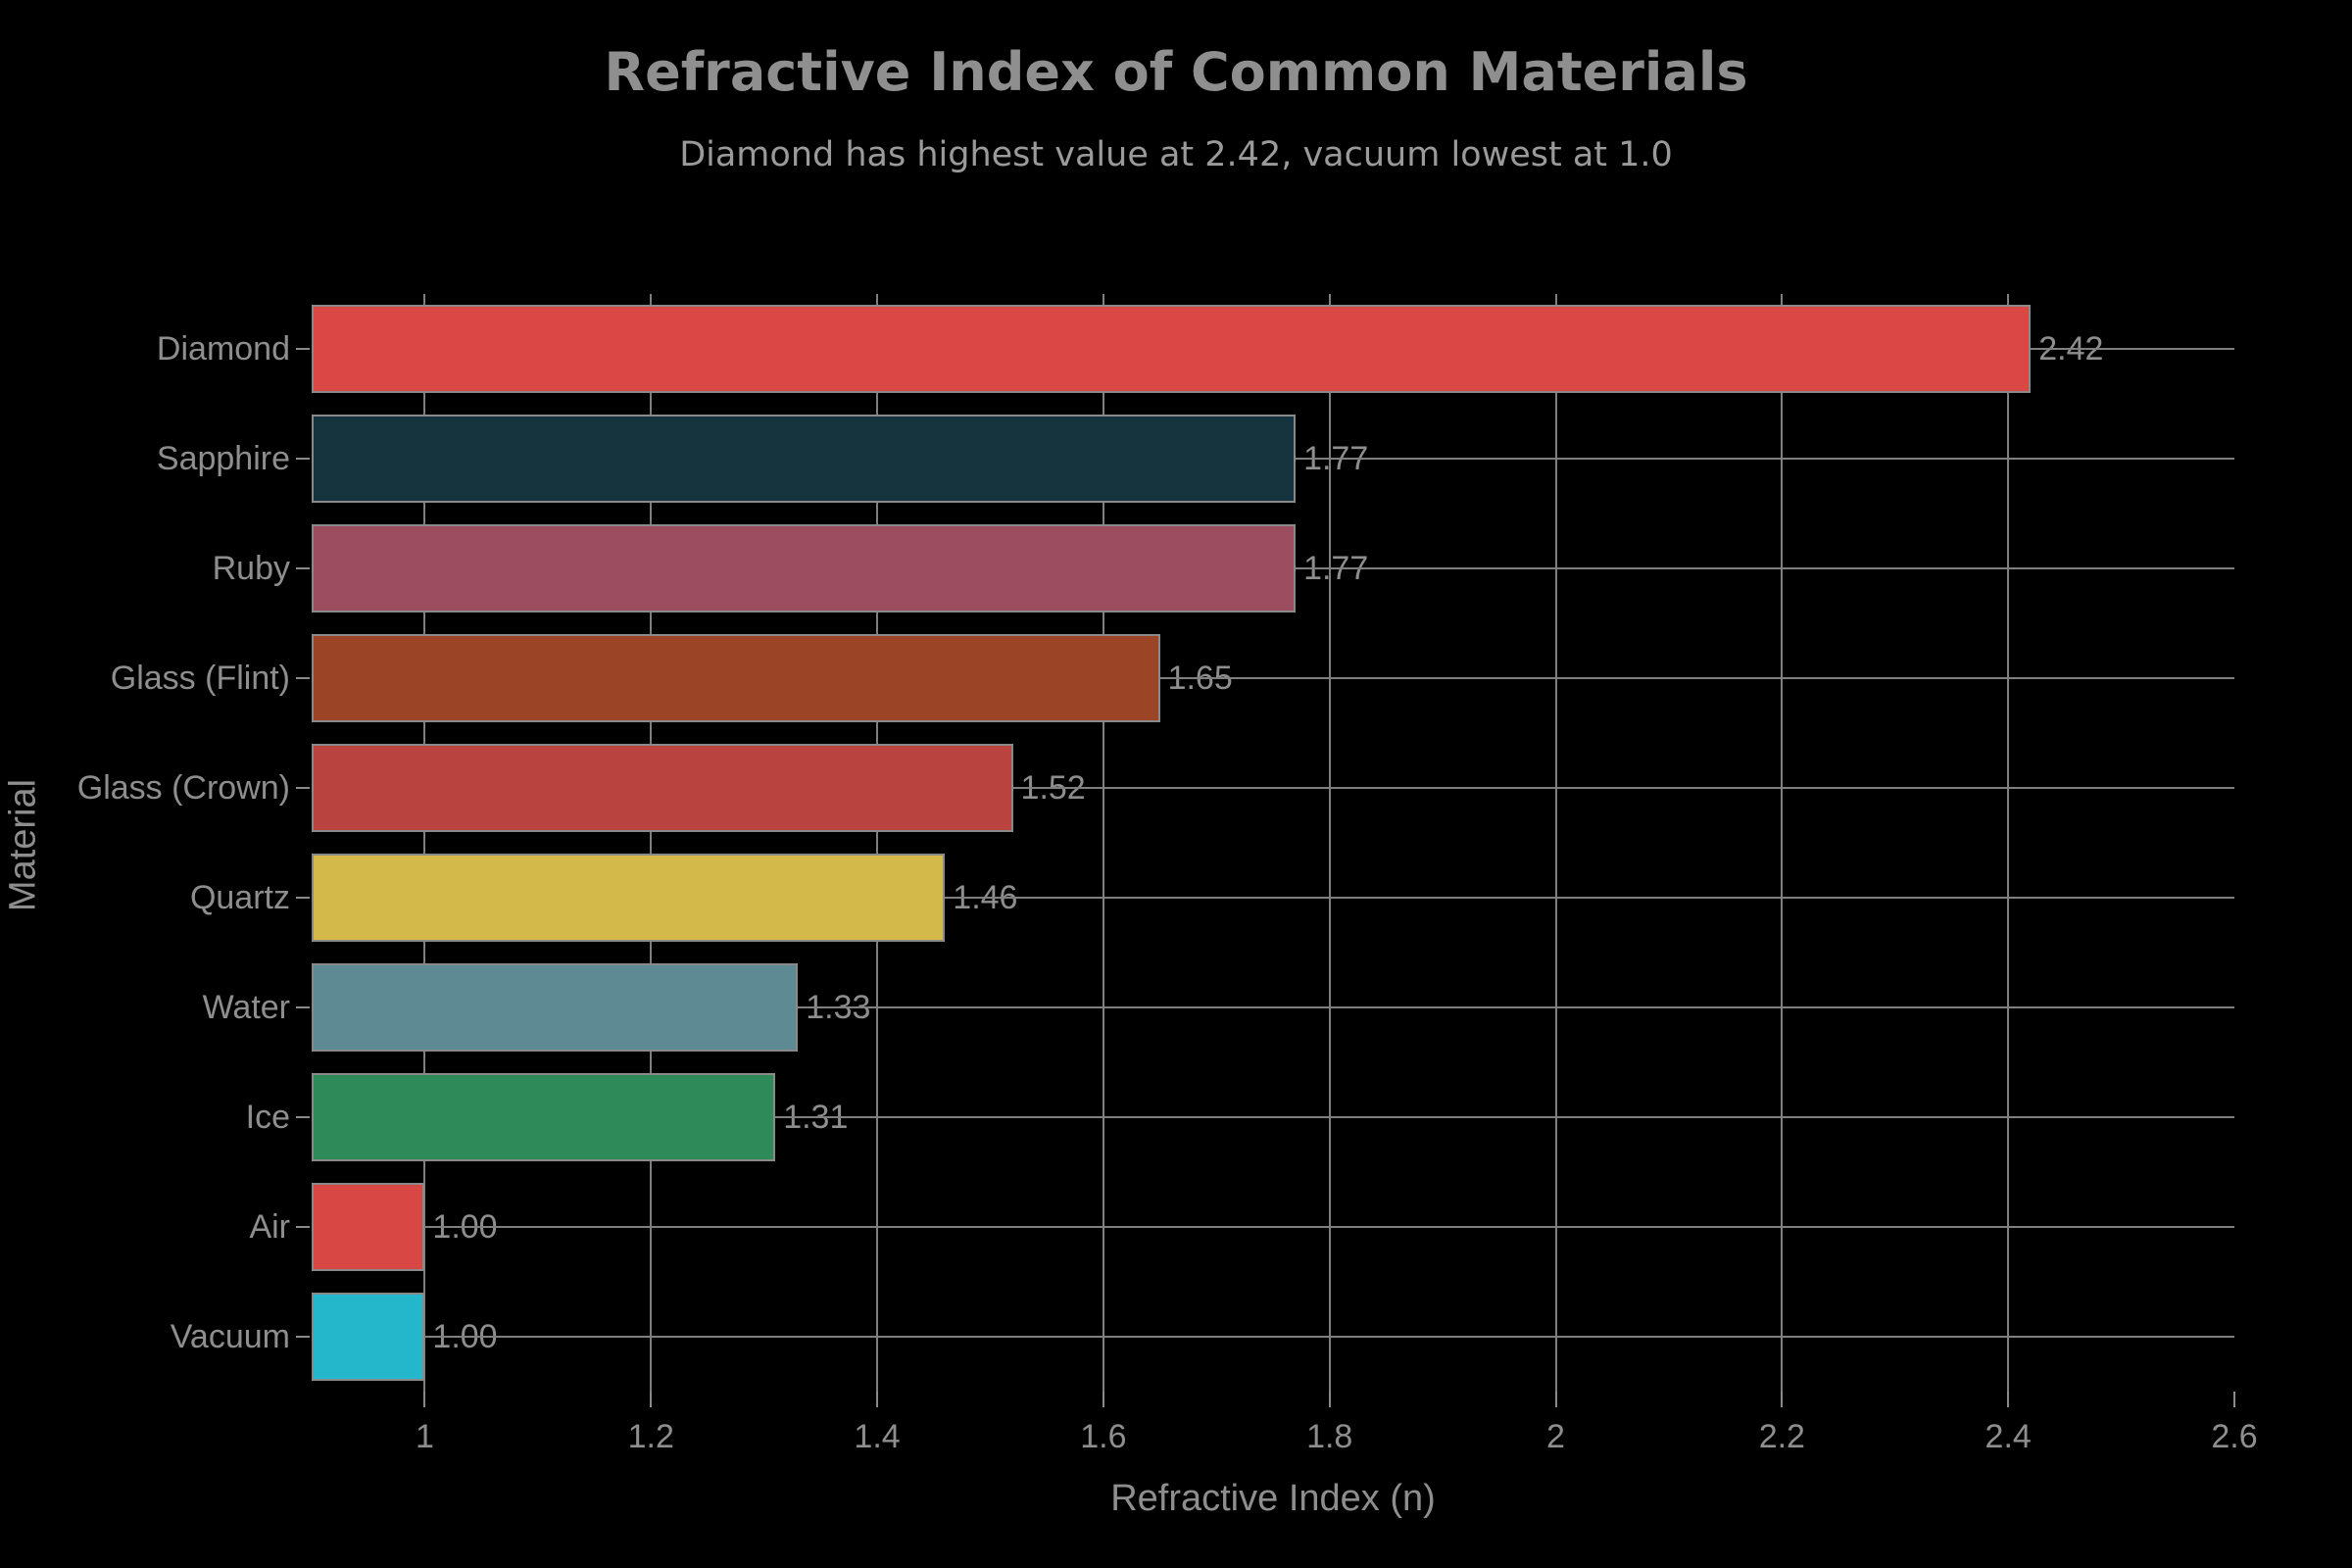  What do you see at coordinates (251, 568) in the screenshot?
I see `y-tick-label-ruby: Ruby` at bounding box center [251, 568].